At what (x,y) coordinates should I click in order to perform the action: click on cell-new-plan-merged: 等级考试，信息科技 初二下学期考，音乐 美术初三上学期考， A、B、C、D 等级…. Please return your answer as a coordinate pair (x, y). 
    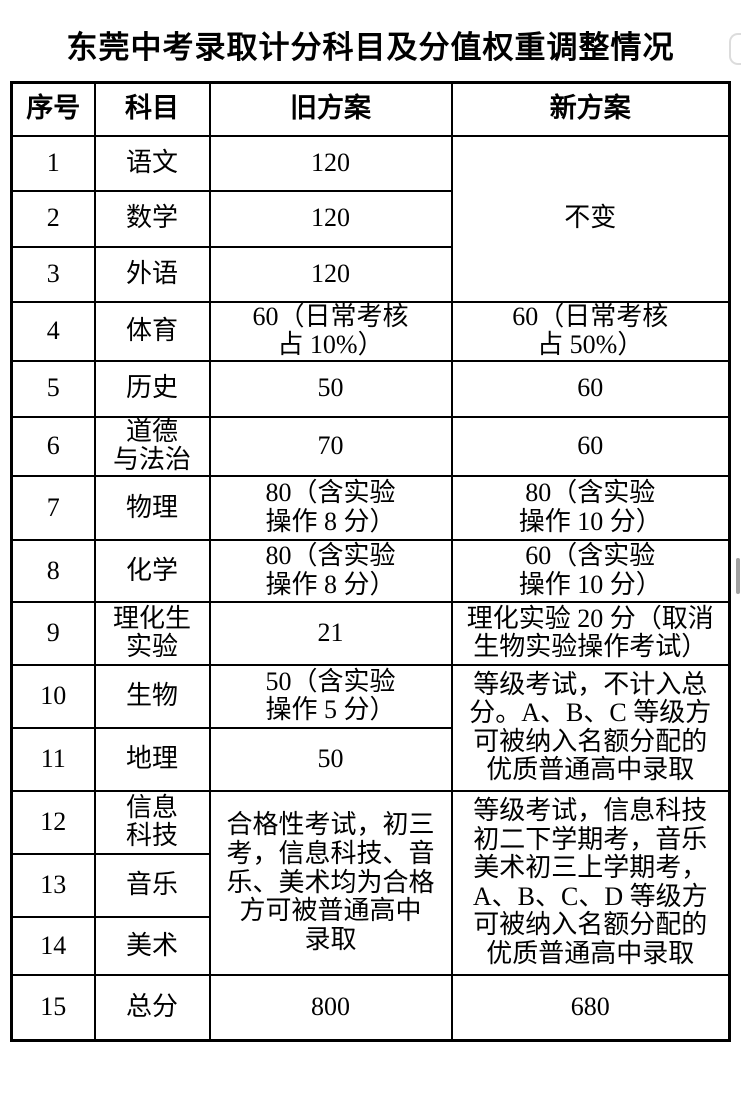
    Looking at the image, I should click on (590, 882).